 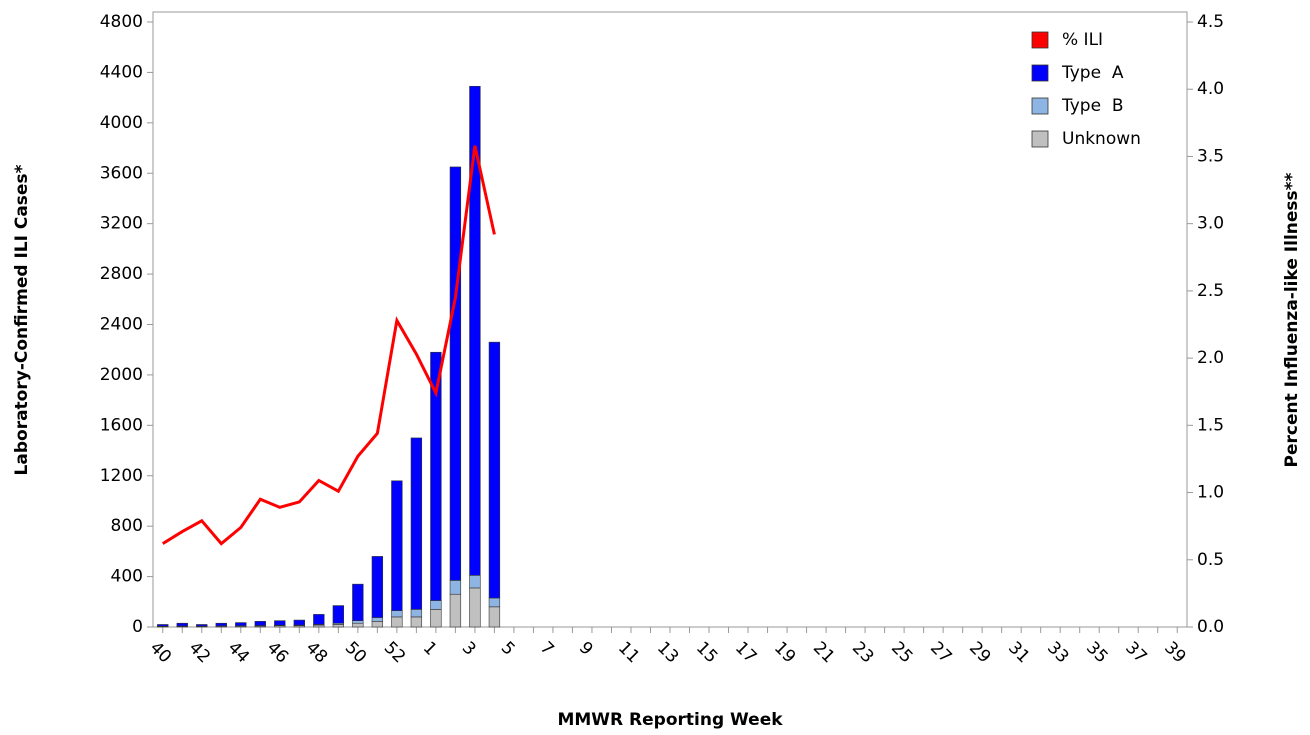 I want to click on x-tick-label: 19, so click(x=784, y=652).